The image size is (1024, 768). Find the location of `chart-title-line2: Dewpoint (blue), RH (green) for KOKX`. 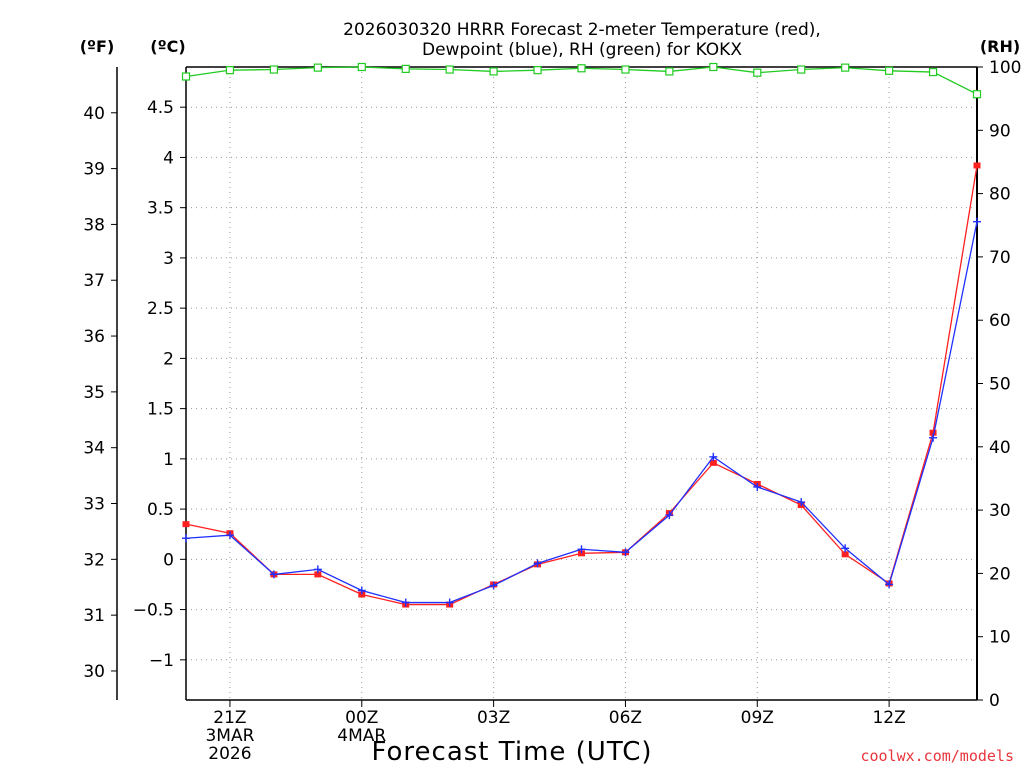

chart-title-line2: Dewpoint (blue), RH (green) for KOKX is located at coordinates (582, 50).